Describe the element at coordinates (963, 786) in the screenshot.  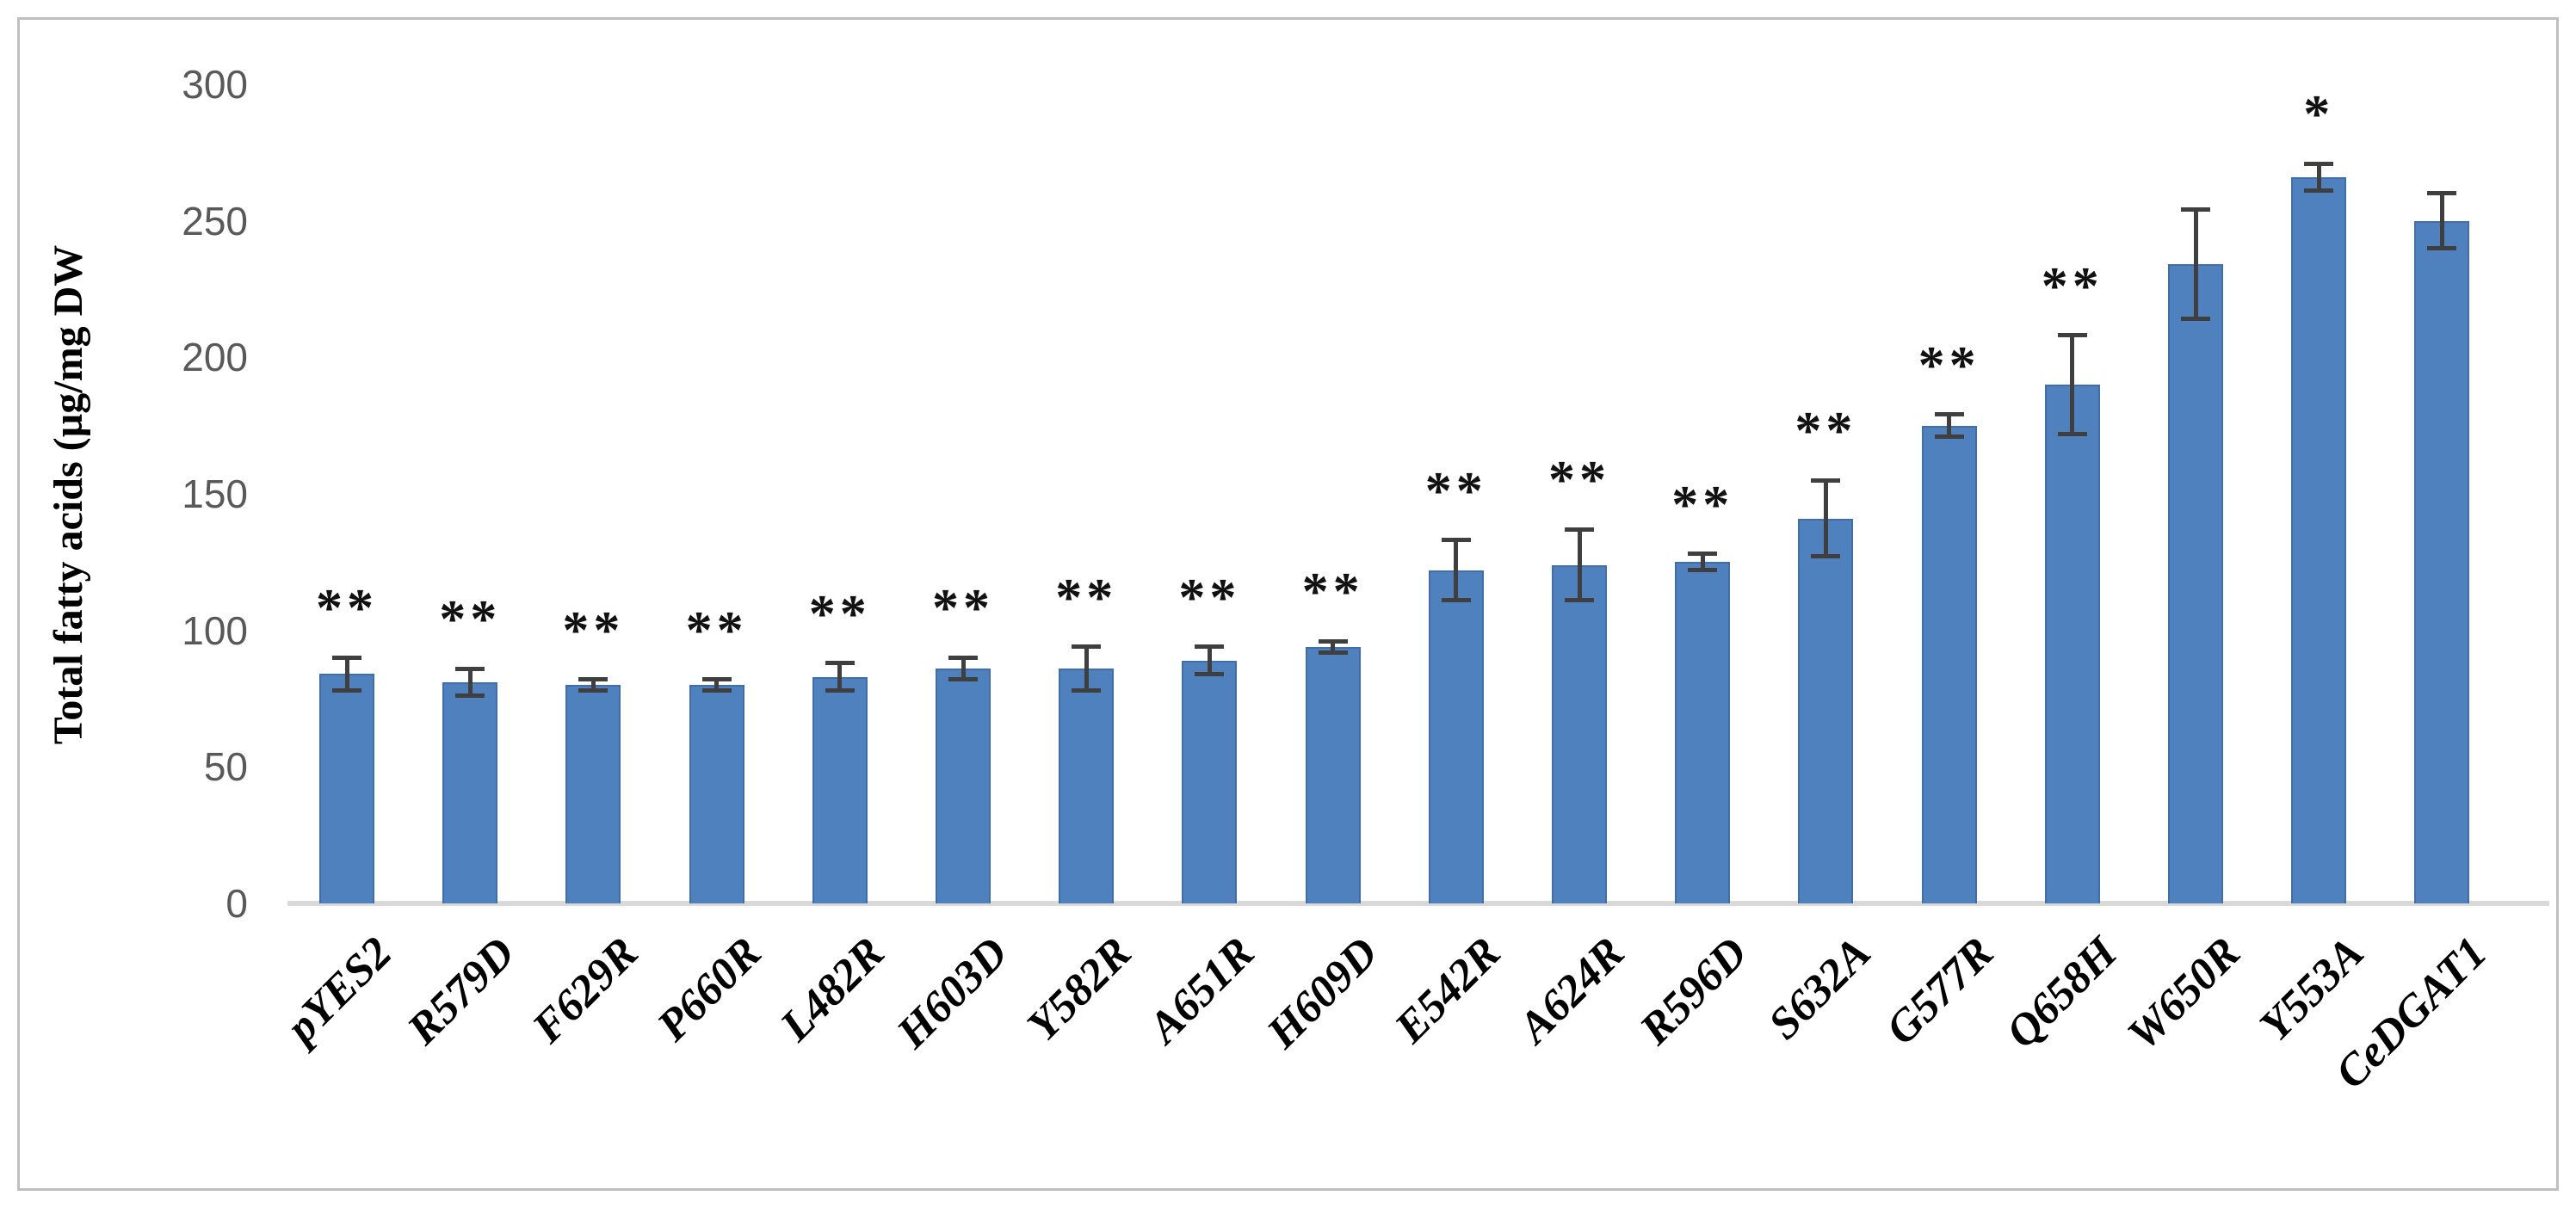
I see `bar-H603D` at that location.